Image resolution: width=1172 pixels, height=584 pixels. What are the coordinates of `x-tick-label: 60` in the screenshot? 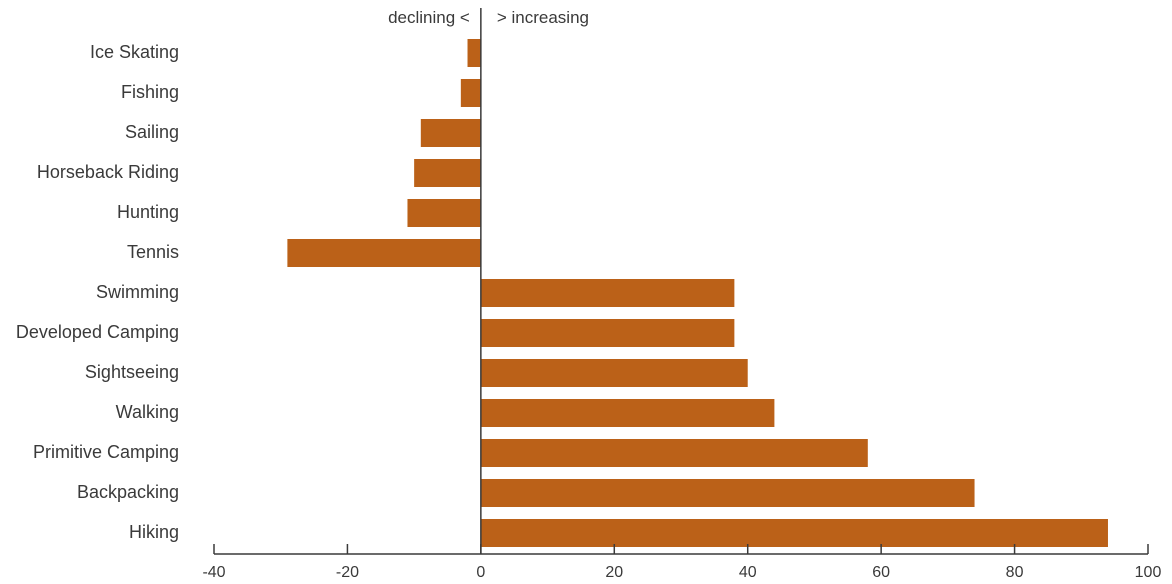 It's located at (881, 572).